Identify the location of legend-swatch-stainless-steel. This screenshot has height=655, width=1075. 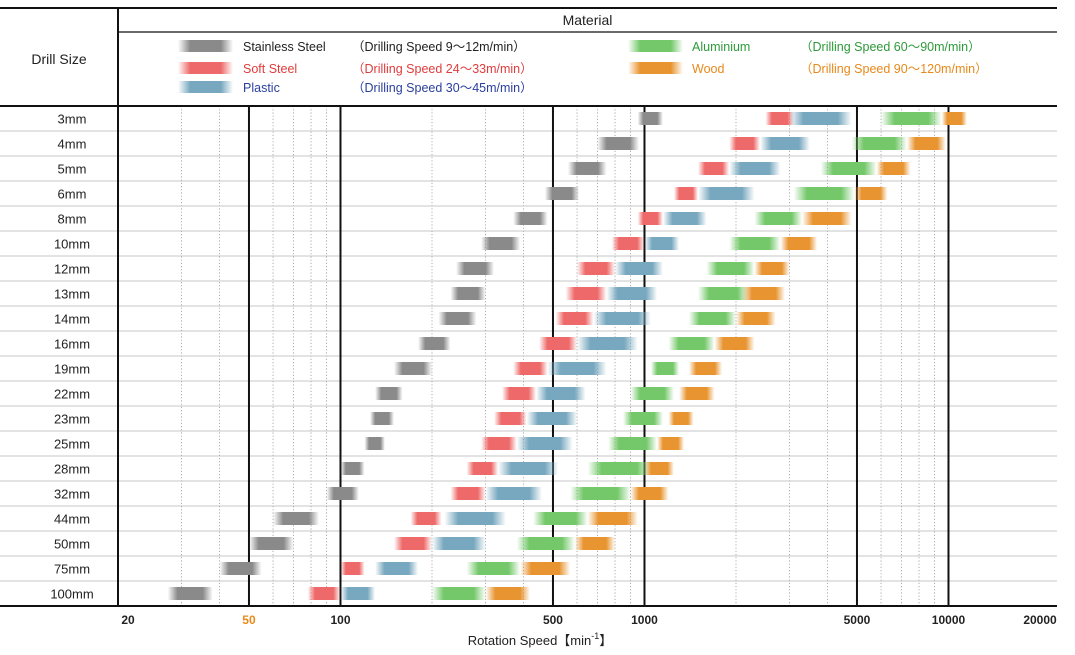
(205, 46).